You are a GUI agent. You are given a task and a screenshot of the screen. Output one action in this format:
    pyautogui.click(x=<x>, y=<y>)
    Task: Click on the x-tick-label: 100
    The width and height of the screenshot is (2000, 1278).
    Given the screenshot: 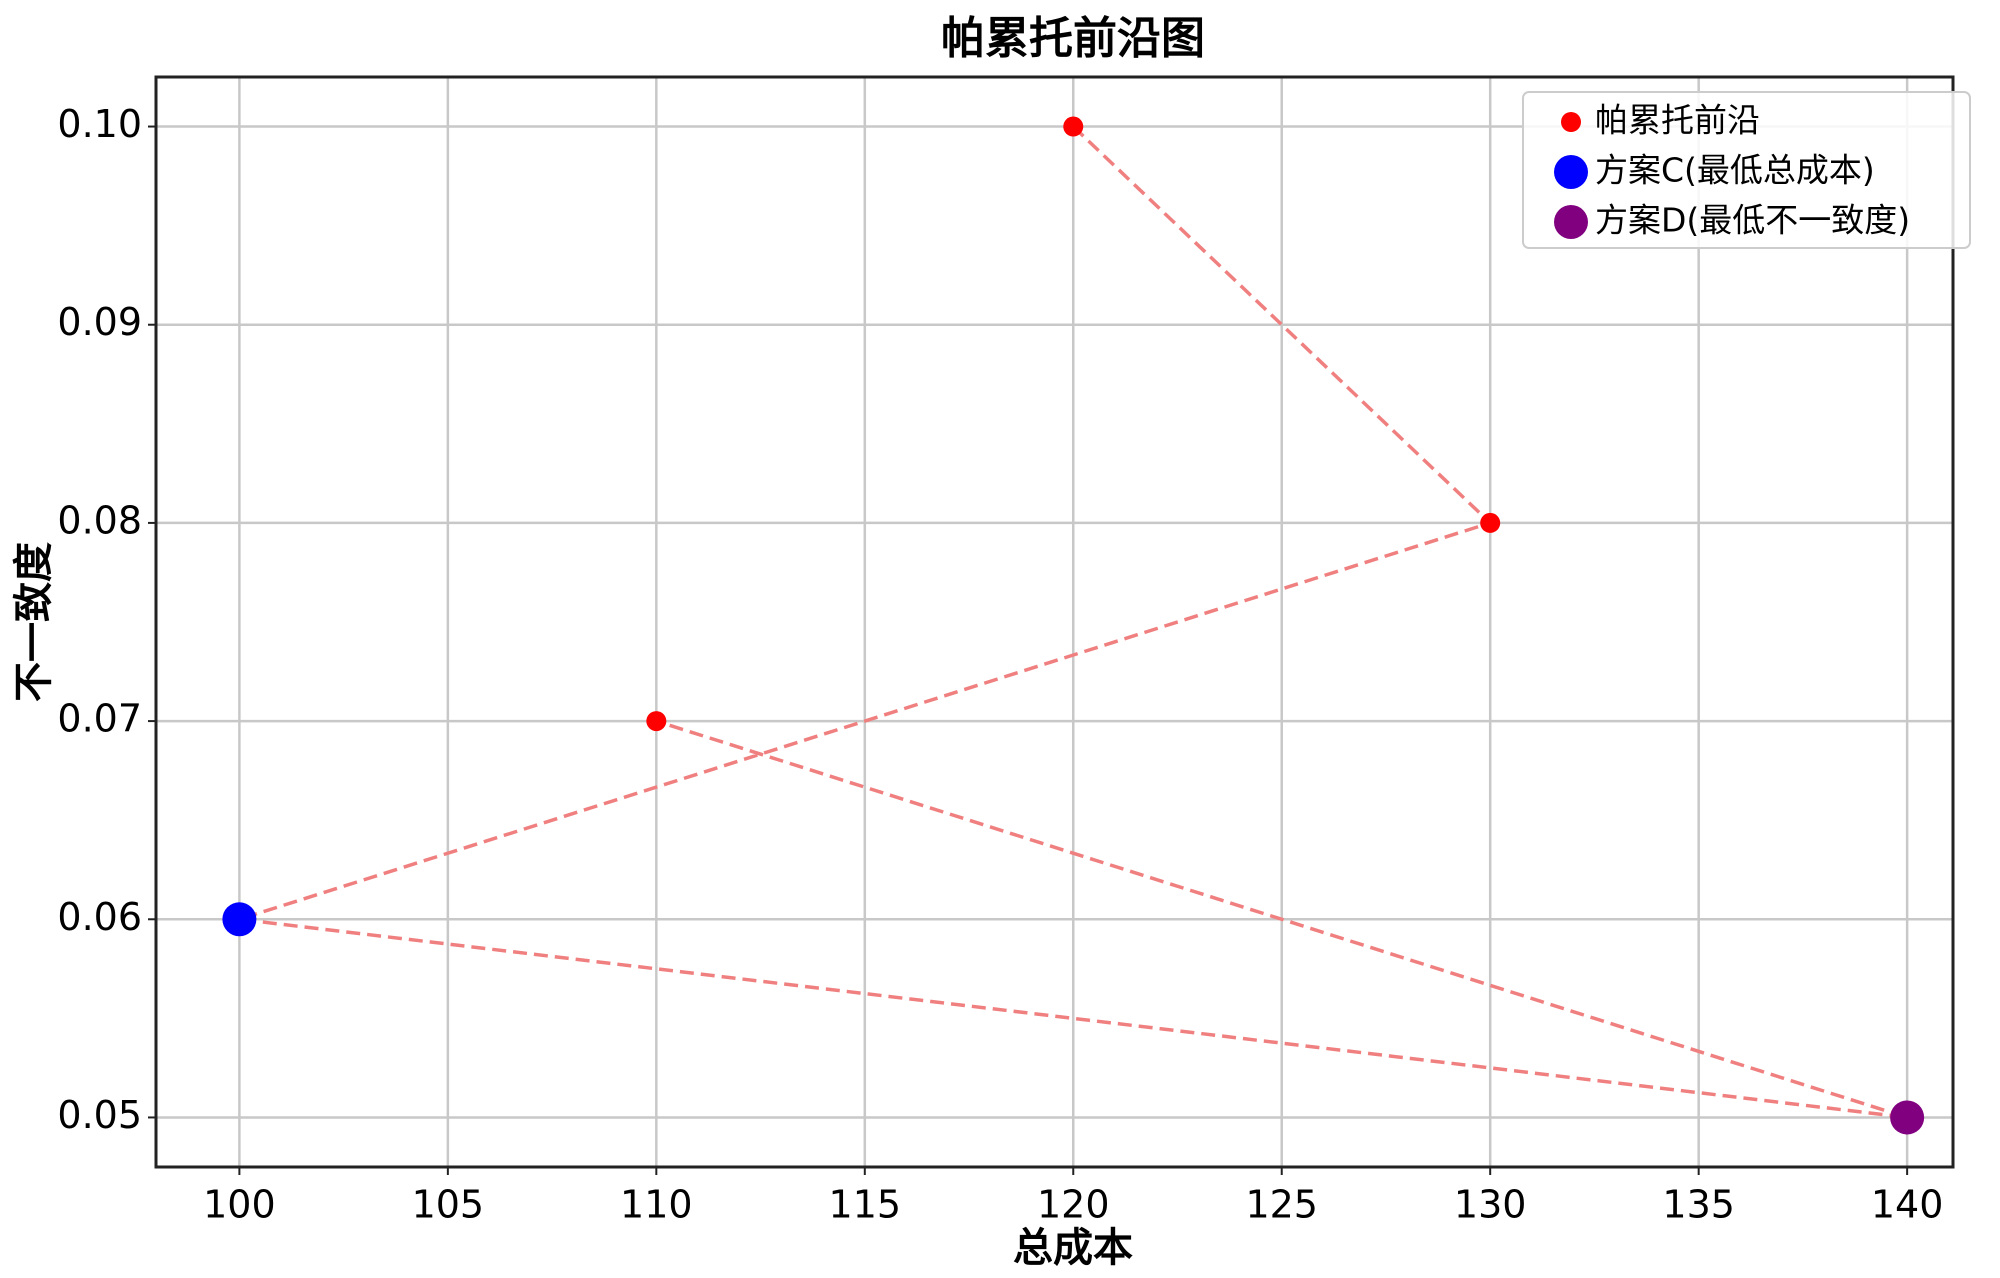 What is the action you would take?
    pyautogui.click(x=239, y=1205)
    